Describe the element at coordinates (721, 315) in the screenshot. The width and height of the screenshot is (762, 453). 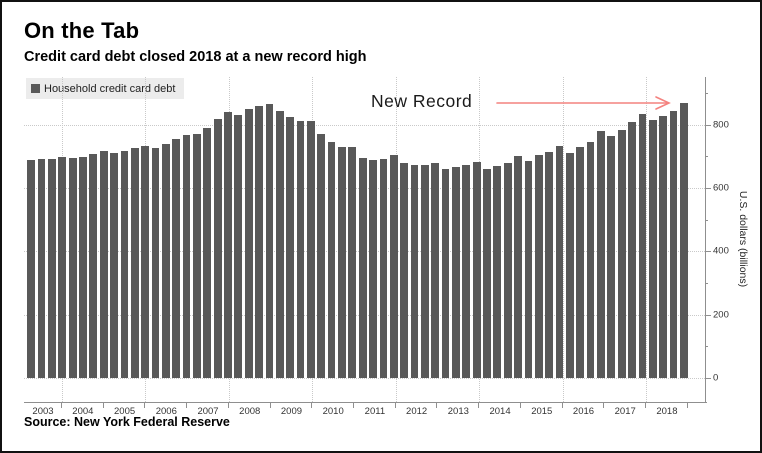
I see `y-tick-label: 200` at that location.